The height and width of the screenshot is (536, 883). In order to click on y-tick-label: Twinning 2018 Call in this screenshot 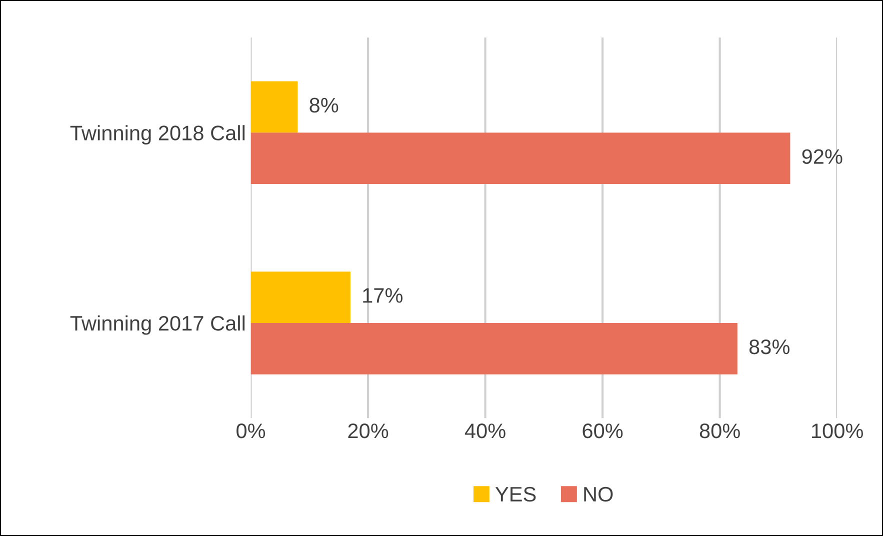, I will do `click(157, 135)`.